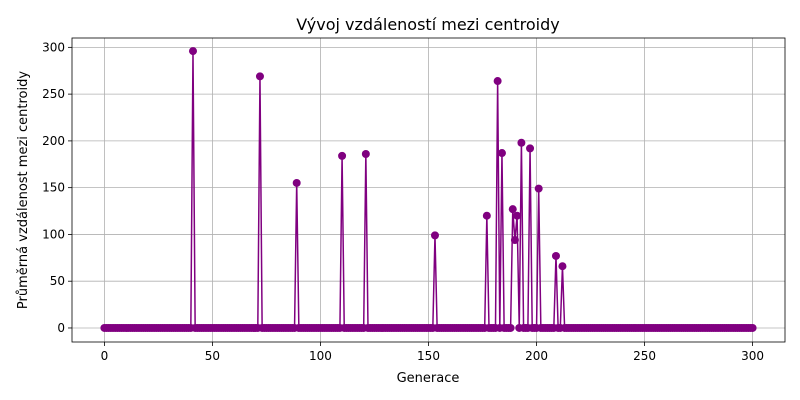 Image resolution: width=800 pixels, height=400 pixels. Describe the element at coordinates (428, 378) in the screenshot. I see `x-axis-label: Generace` at that location.